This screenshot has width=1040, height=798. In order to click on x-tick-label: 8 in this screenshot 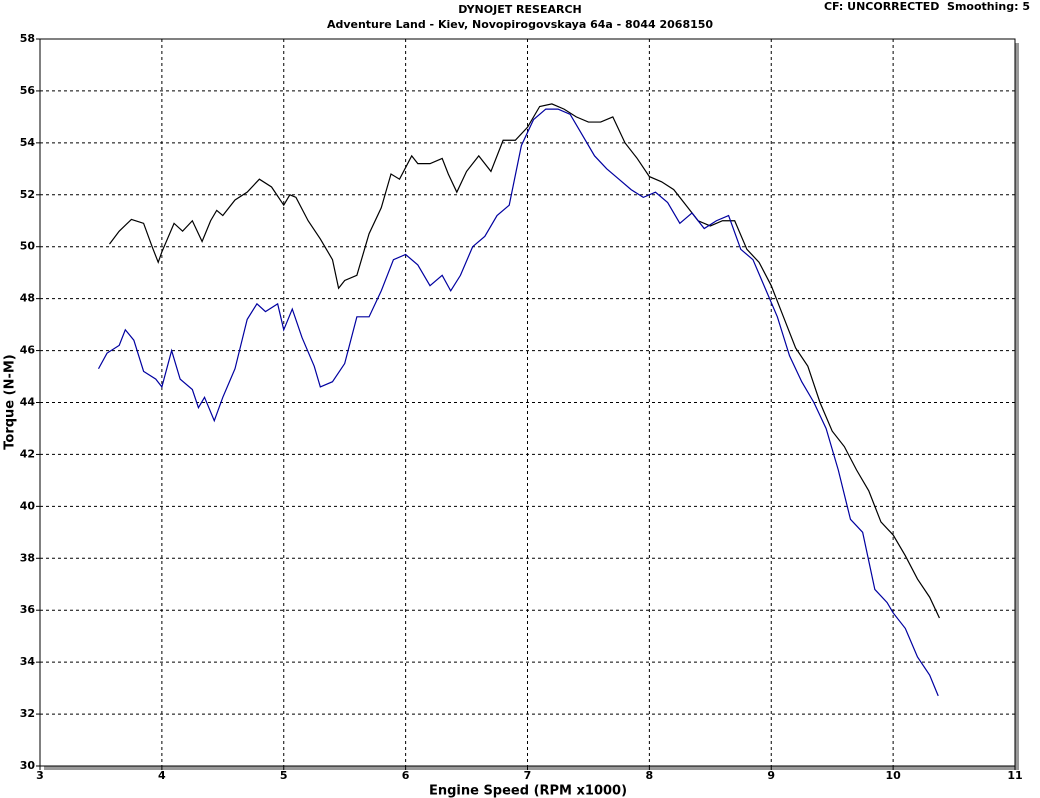, I will do `click(650, 775)`.